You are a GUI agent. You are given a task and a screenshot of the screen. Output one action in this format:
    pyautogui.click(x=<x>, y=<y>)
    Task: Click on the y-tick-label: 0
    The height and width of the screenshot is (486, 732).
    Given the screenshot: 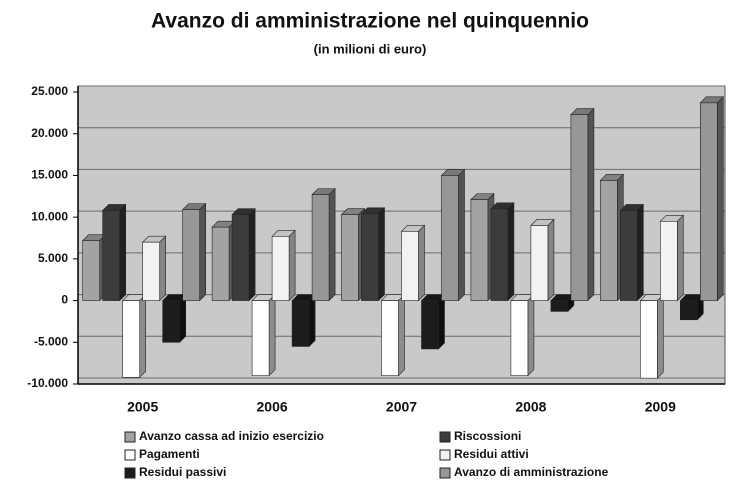 What is the action you would take?
    pyautogui.click(x=64, y=300)
    